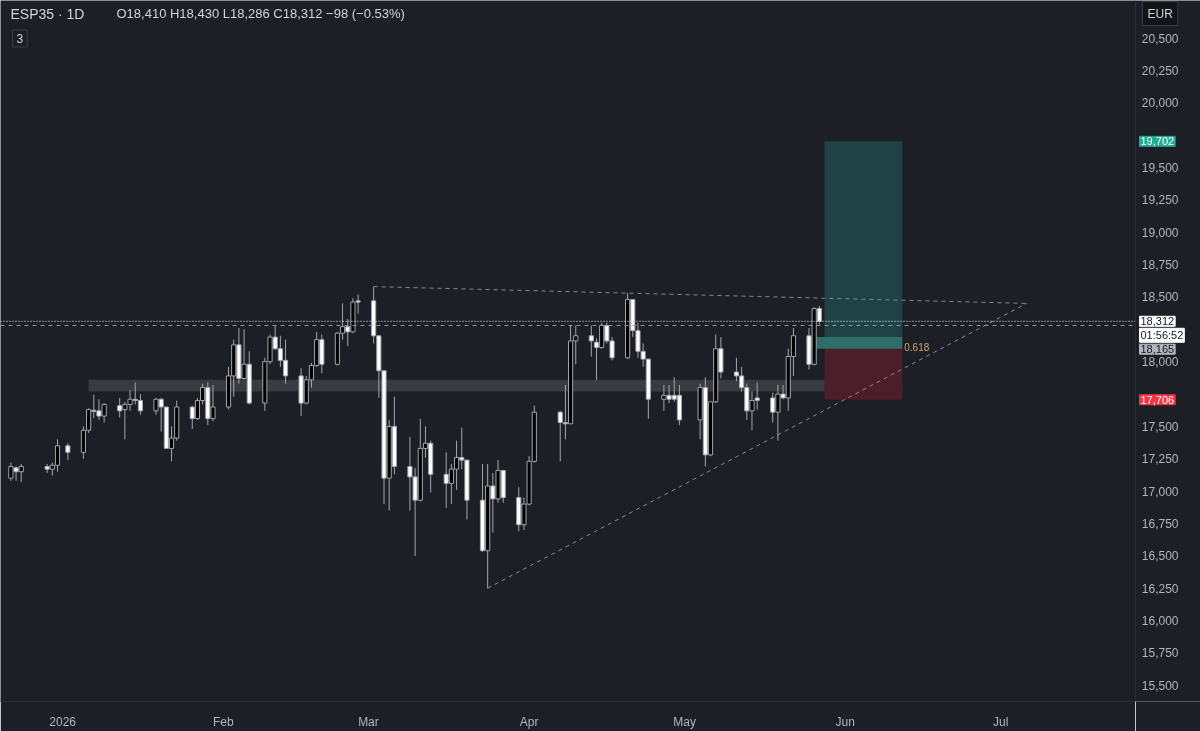 The height and width of the screenshot is (731, 1200). What do you see at coordinates (529, 721) in the screenshot?
I see `x-tick-label: Apr` at bounding box center [529, 721].